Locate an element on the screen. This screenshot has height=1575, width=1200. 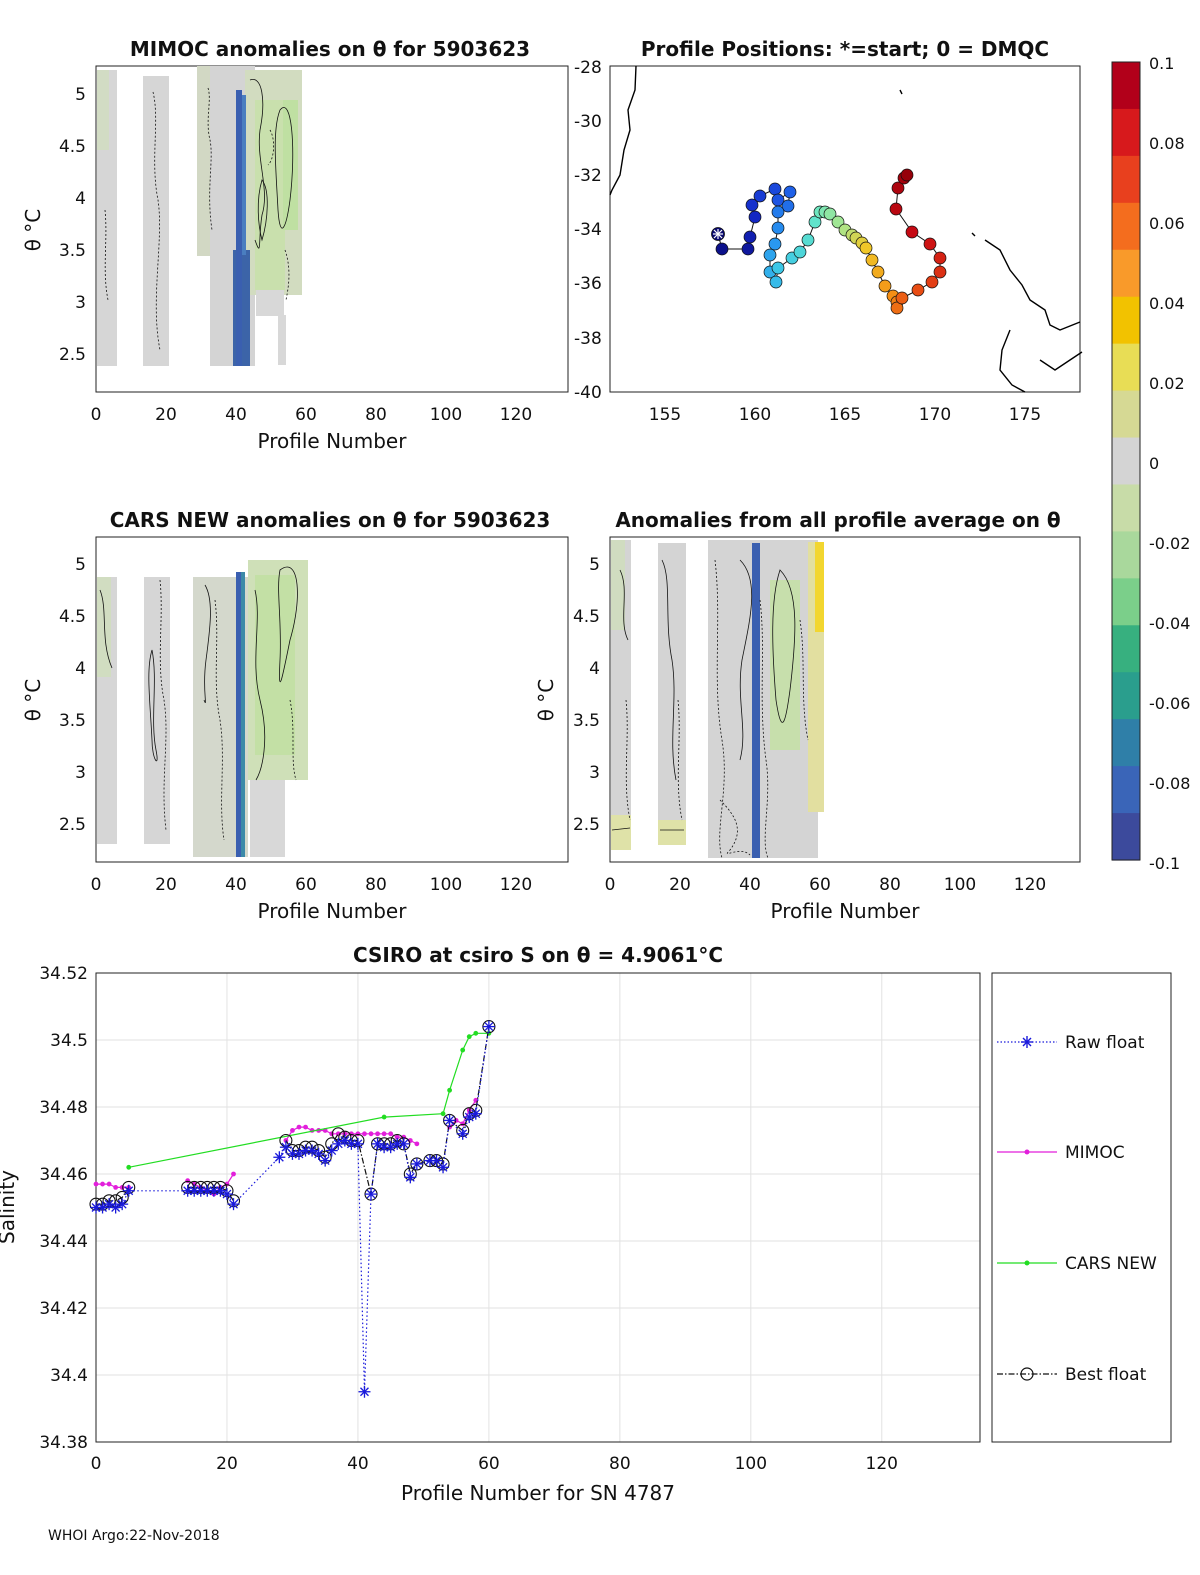
cars-axes is located at coordinates (332, 699).